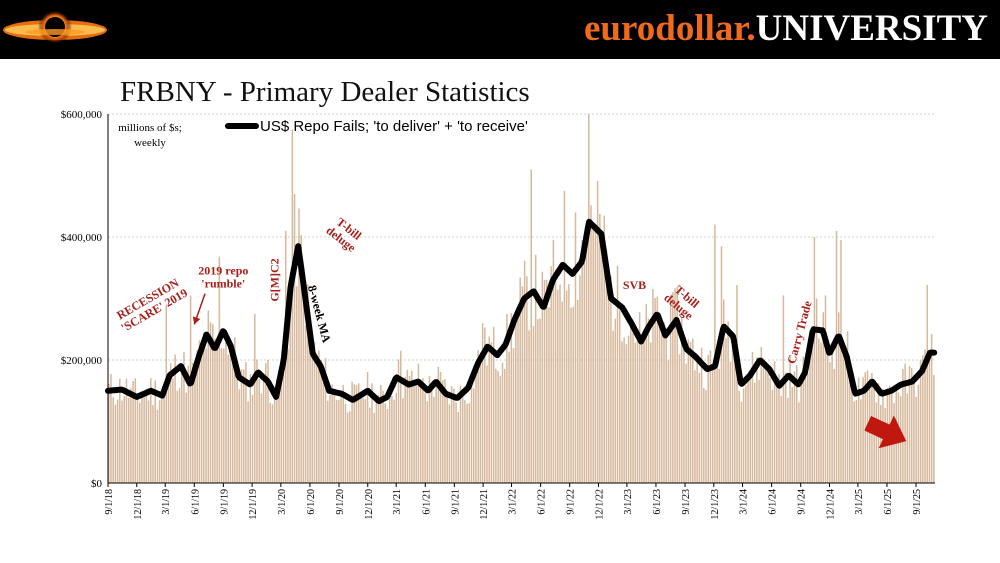 This screenshot has width=1000, height=563. I want to click on bar: 6/26/2021: 139911, so click(434, 439).